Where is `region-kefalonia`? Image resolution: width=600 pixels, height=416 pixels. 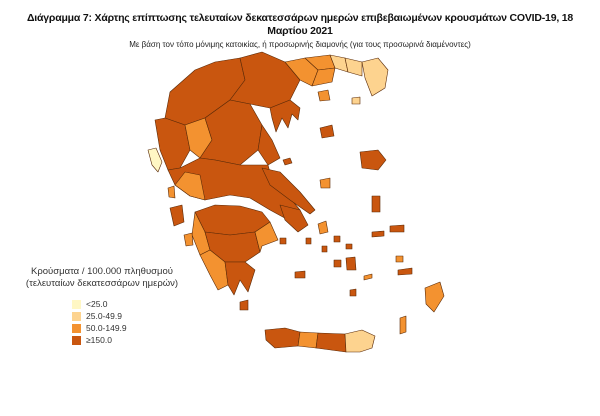 region-kefalonia is located at coordinates (177, 215).